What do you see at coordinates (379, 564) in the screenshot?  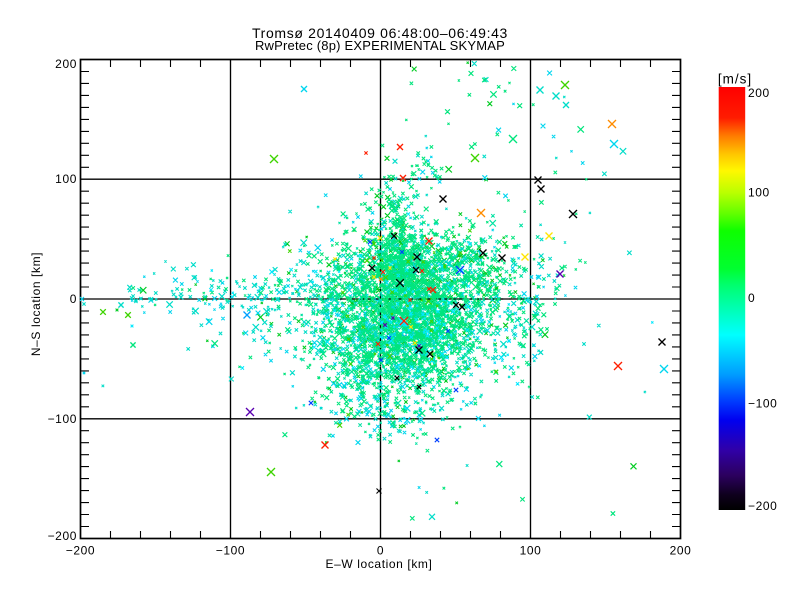 I see `svg-text: E–W location [km]` at bounding box center [379, 564].